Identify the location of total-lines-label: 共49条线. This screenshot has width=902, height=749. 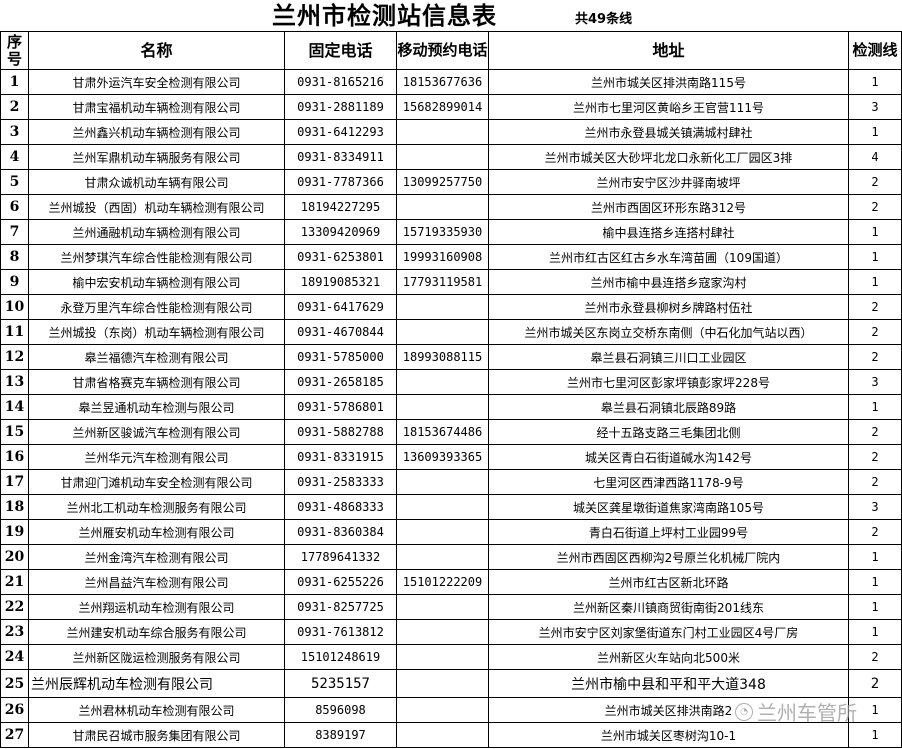
(604, 19).